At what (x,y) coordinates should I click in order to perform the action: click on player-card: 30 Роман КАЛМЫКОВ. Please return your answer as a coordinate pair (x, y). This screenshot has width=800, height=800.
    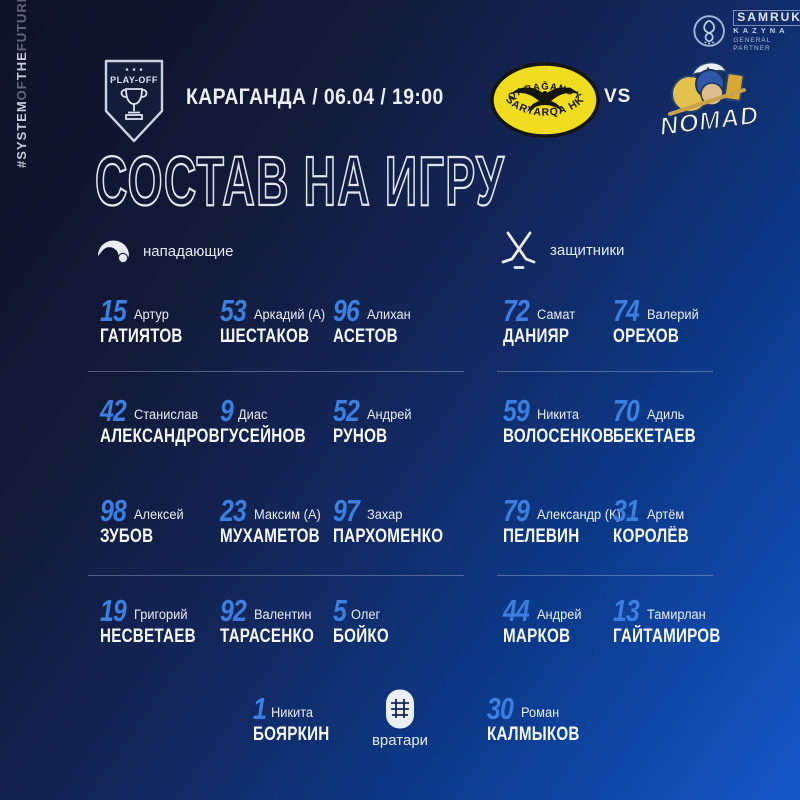
    Looking at the image, I should click on (545, 719).